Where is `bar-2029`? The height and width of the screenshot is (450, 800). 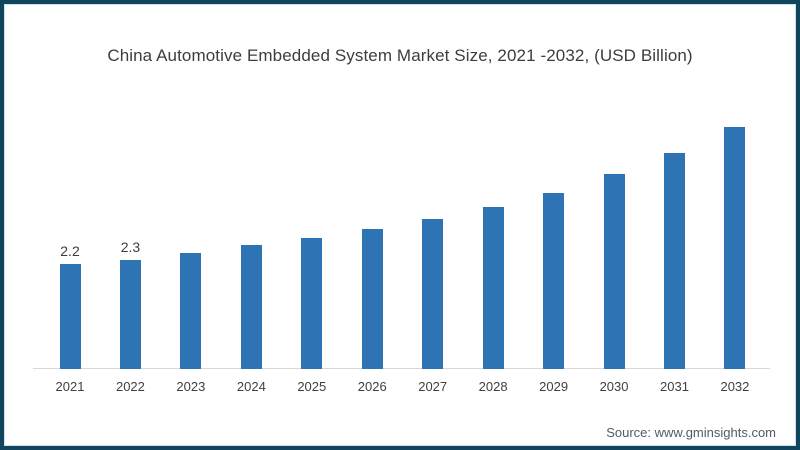 bar-2029 is located at coordinates (554, 281).